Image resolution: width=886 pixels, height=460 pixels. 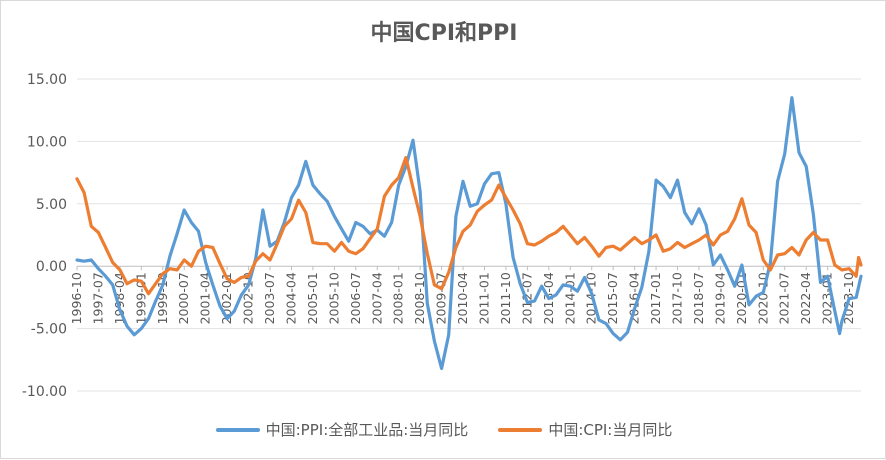 What do you see at coordinates (762, 298) in the screenshot?
I see `x-tick-label: 2020-10` at bounding box center [762, 298].